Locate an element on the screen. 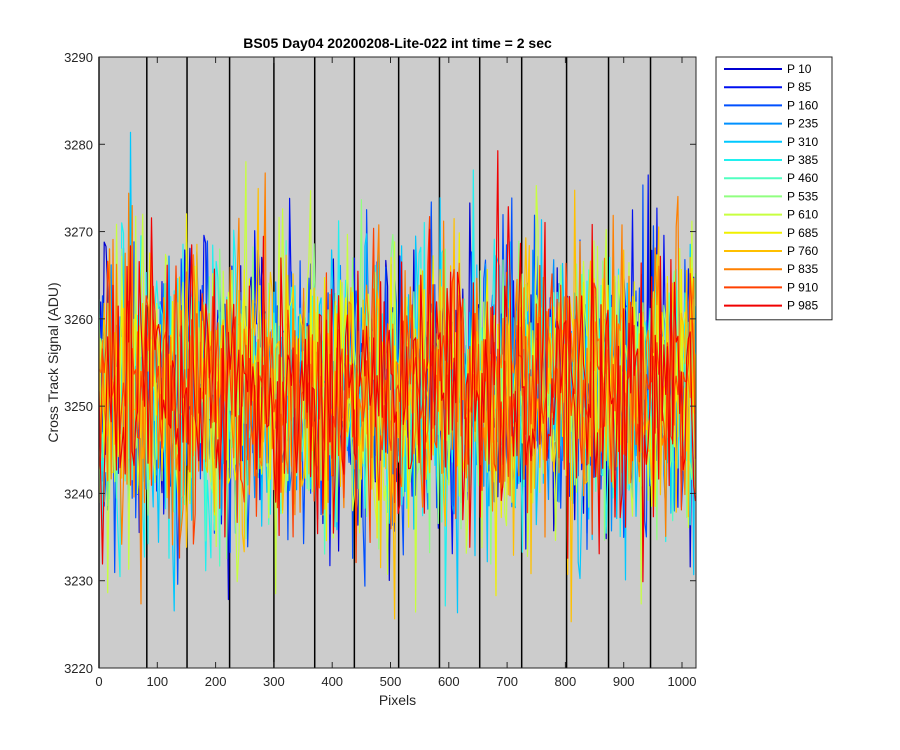 The height and width of the screenshot is (750, 900). x-tick-label: 900 is located at coordinates (624, 681).